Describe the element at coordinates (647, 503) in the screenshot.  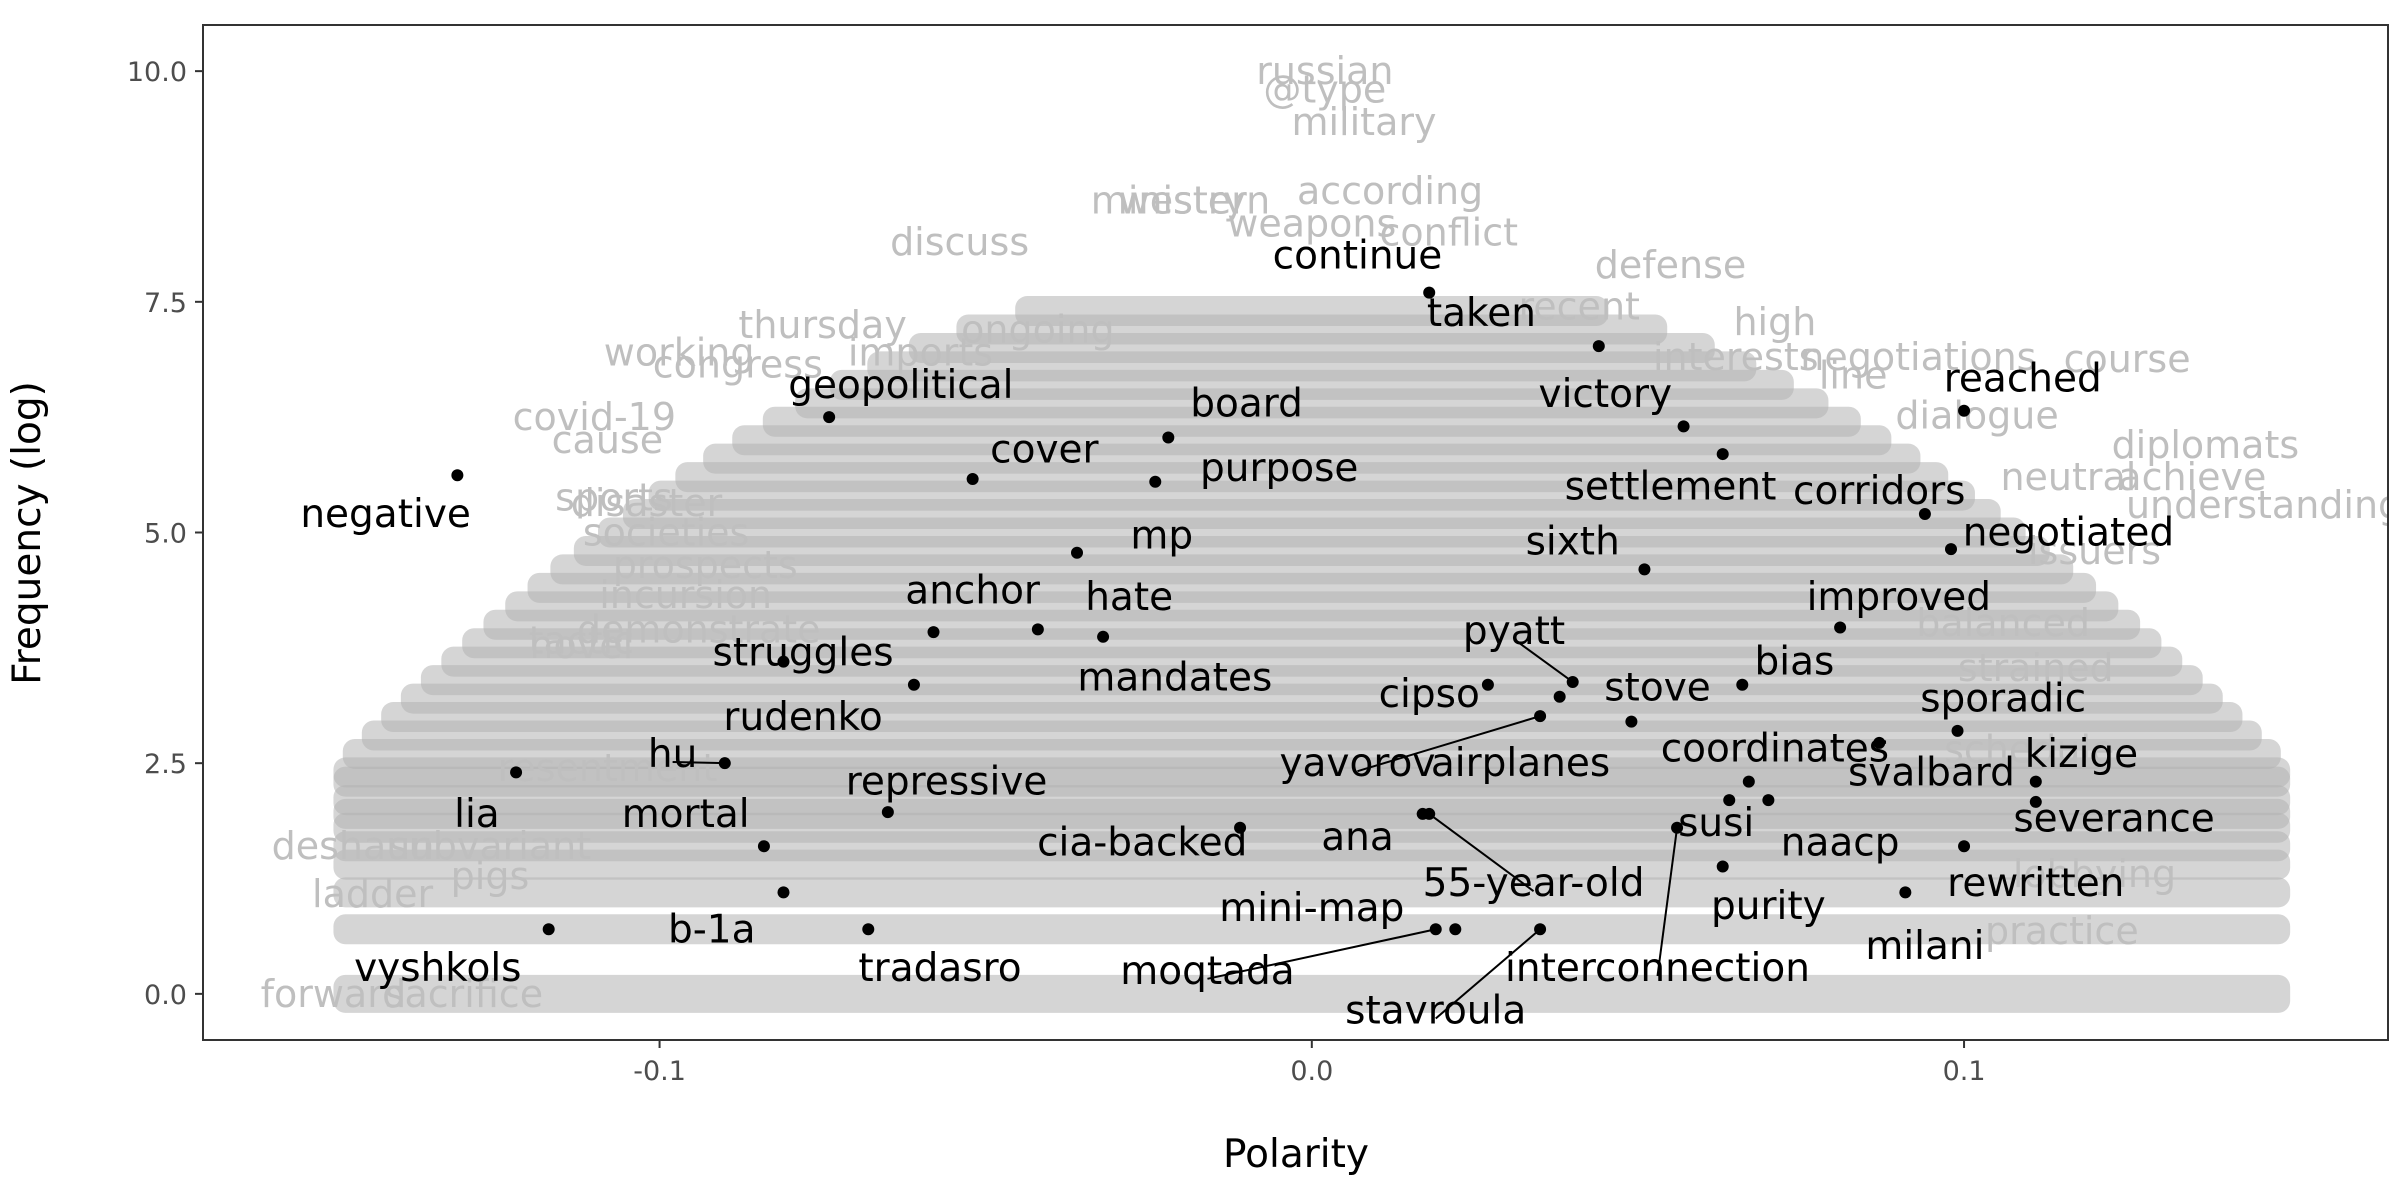
I see `background-word: disaster` at that location.